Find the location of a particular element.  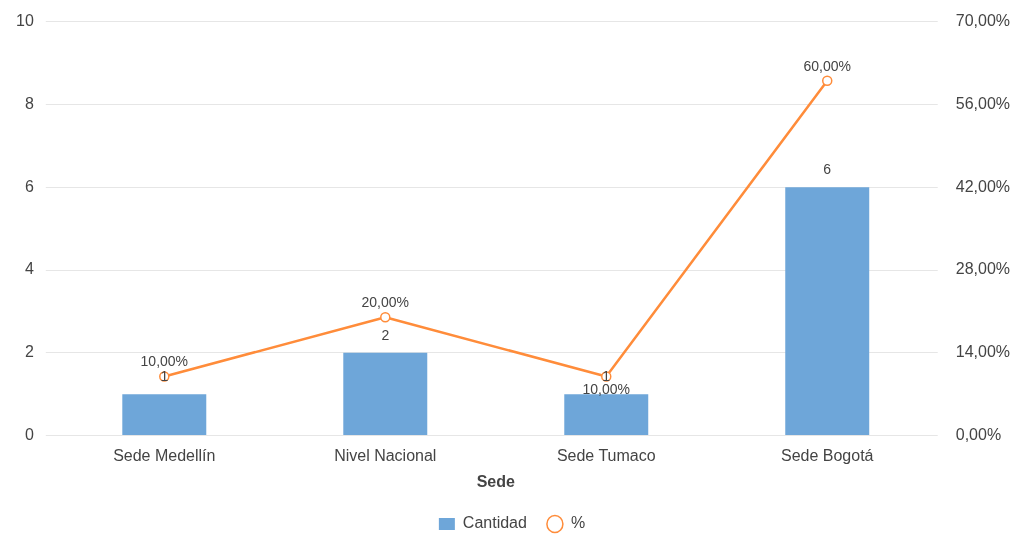

y2-tick-label: 56,00% is located at coordinates (982, 103).